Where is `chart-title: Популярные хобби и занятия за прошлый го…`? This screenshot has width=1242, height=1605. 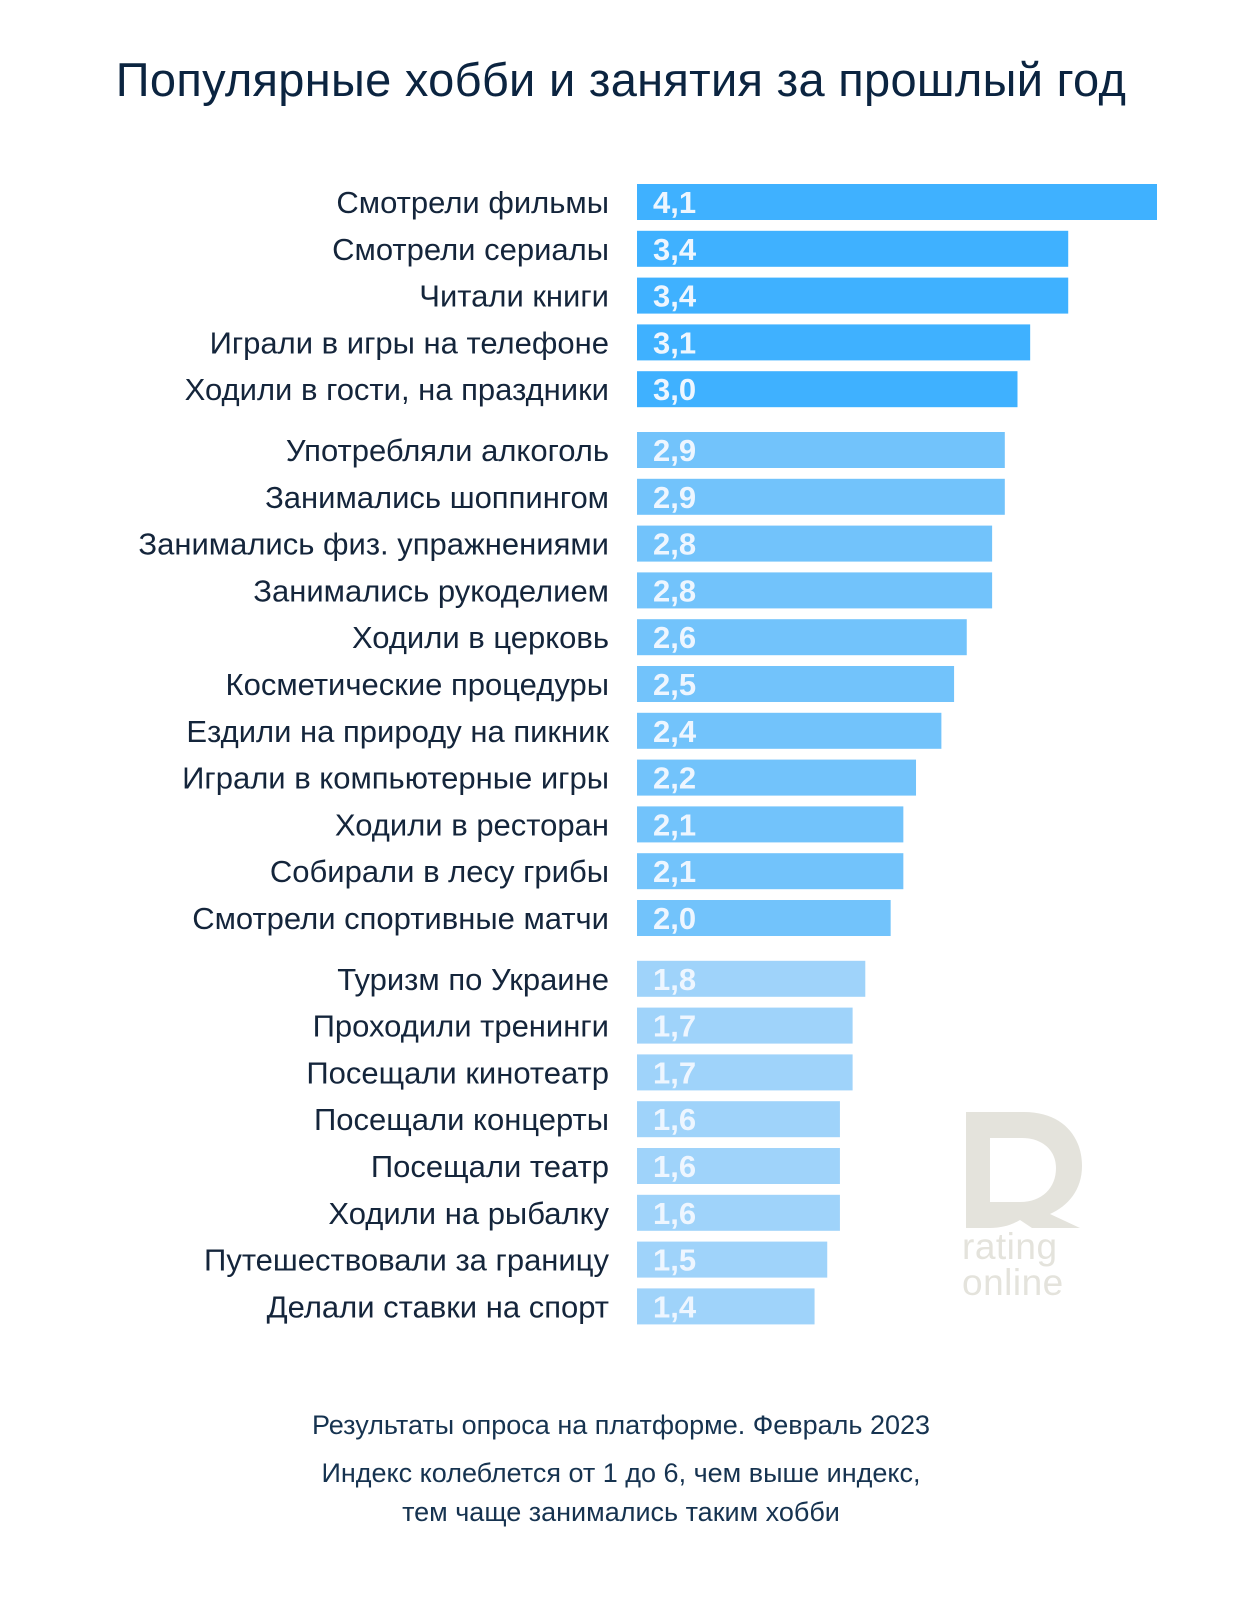 chart-title: Популярные хобби и занятия за прошлый го… is located at coordinates (621, 79).